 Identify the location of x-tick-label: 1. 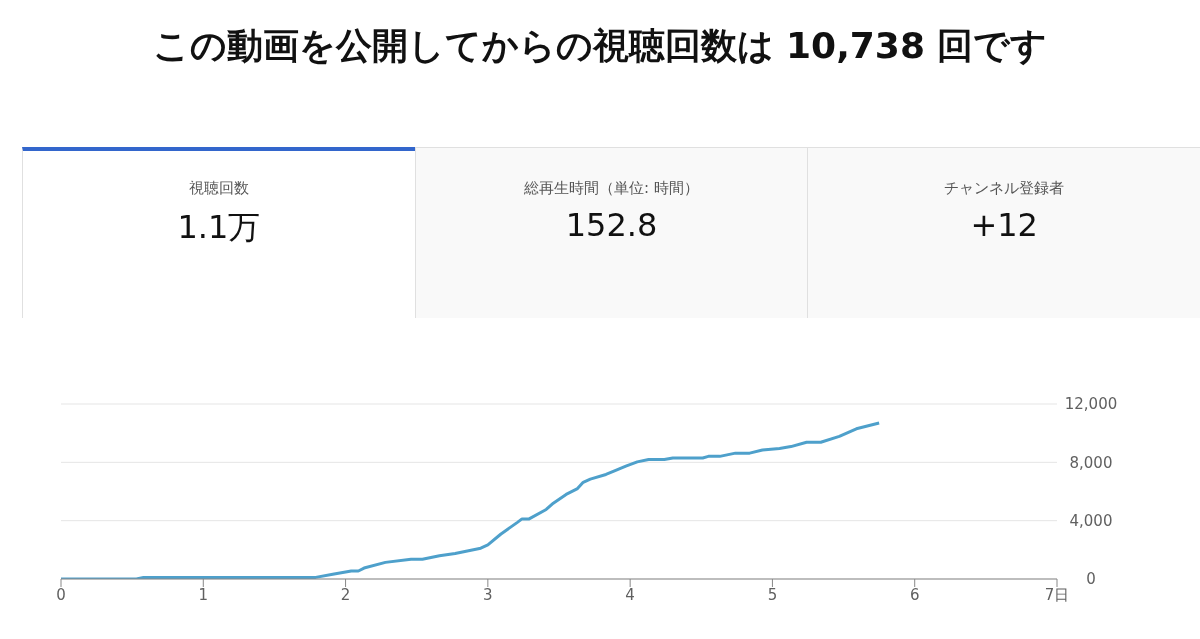
(203, 594).